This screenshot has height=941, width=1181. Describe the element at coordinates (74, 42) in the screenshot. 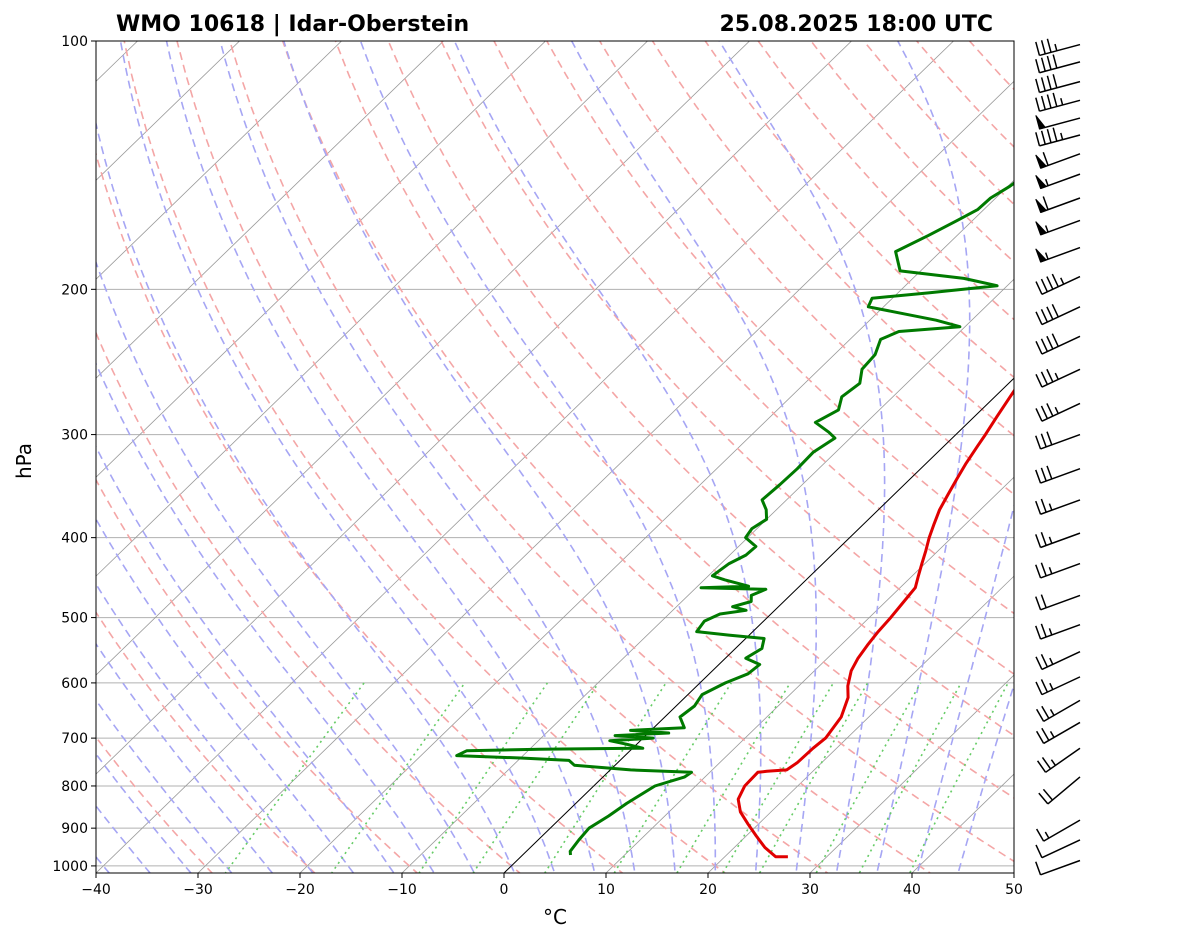

I see `y-tick-label: 100` at that location.